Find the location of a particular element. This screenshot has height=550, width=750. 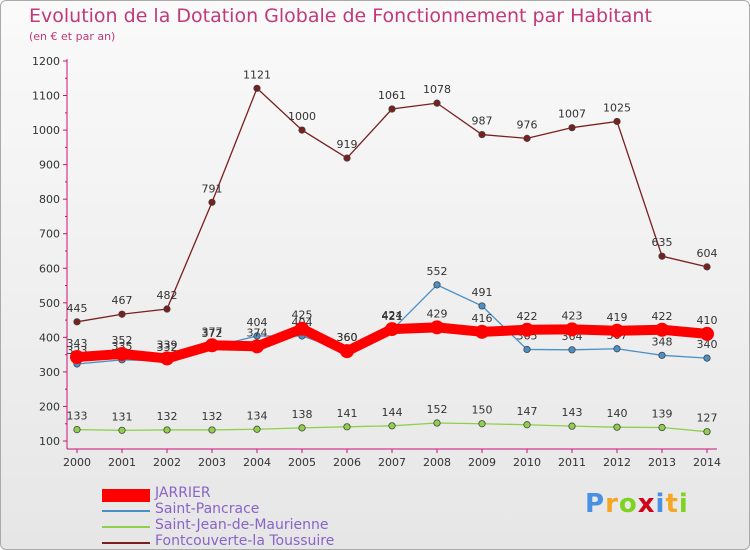

data-label-jarrier: 339 is located at coordinates (167, 344).